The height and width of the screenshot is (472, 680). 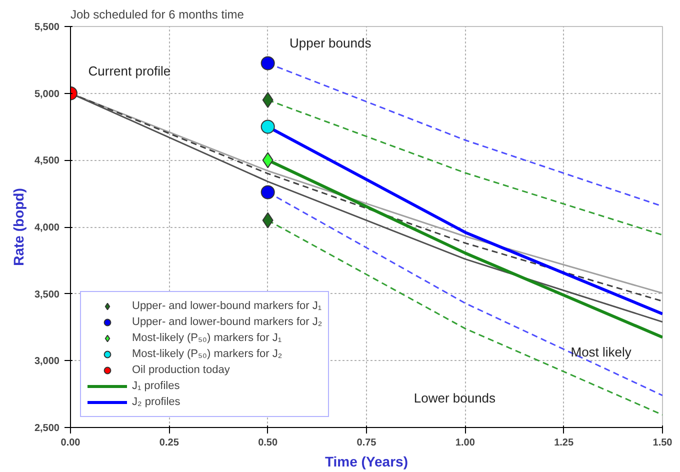 What do you see at coordinates (465, 443) in the screenshot?
I see `x-tick-label: 1.00` at bounding box center [465, 443].